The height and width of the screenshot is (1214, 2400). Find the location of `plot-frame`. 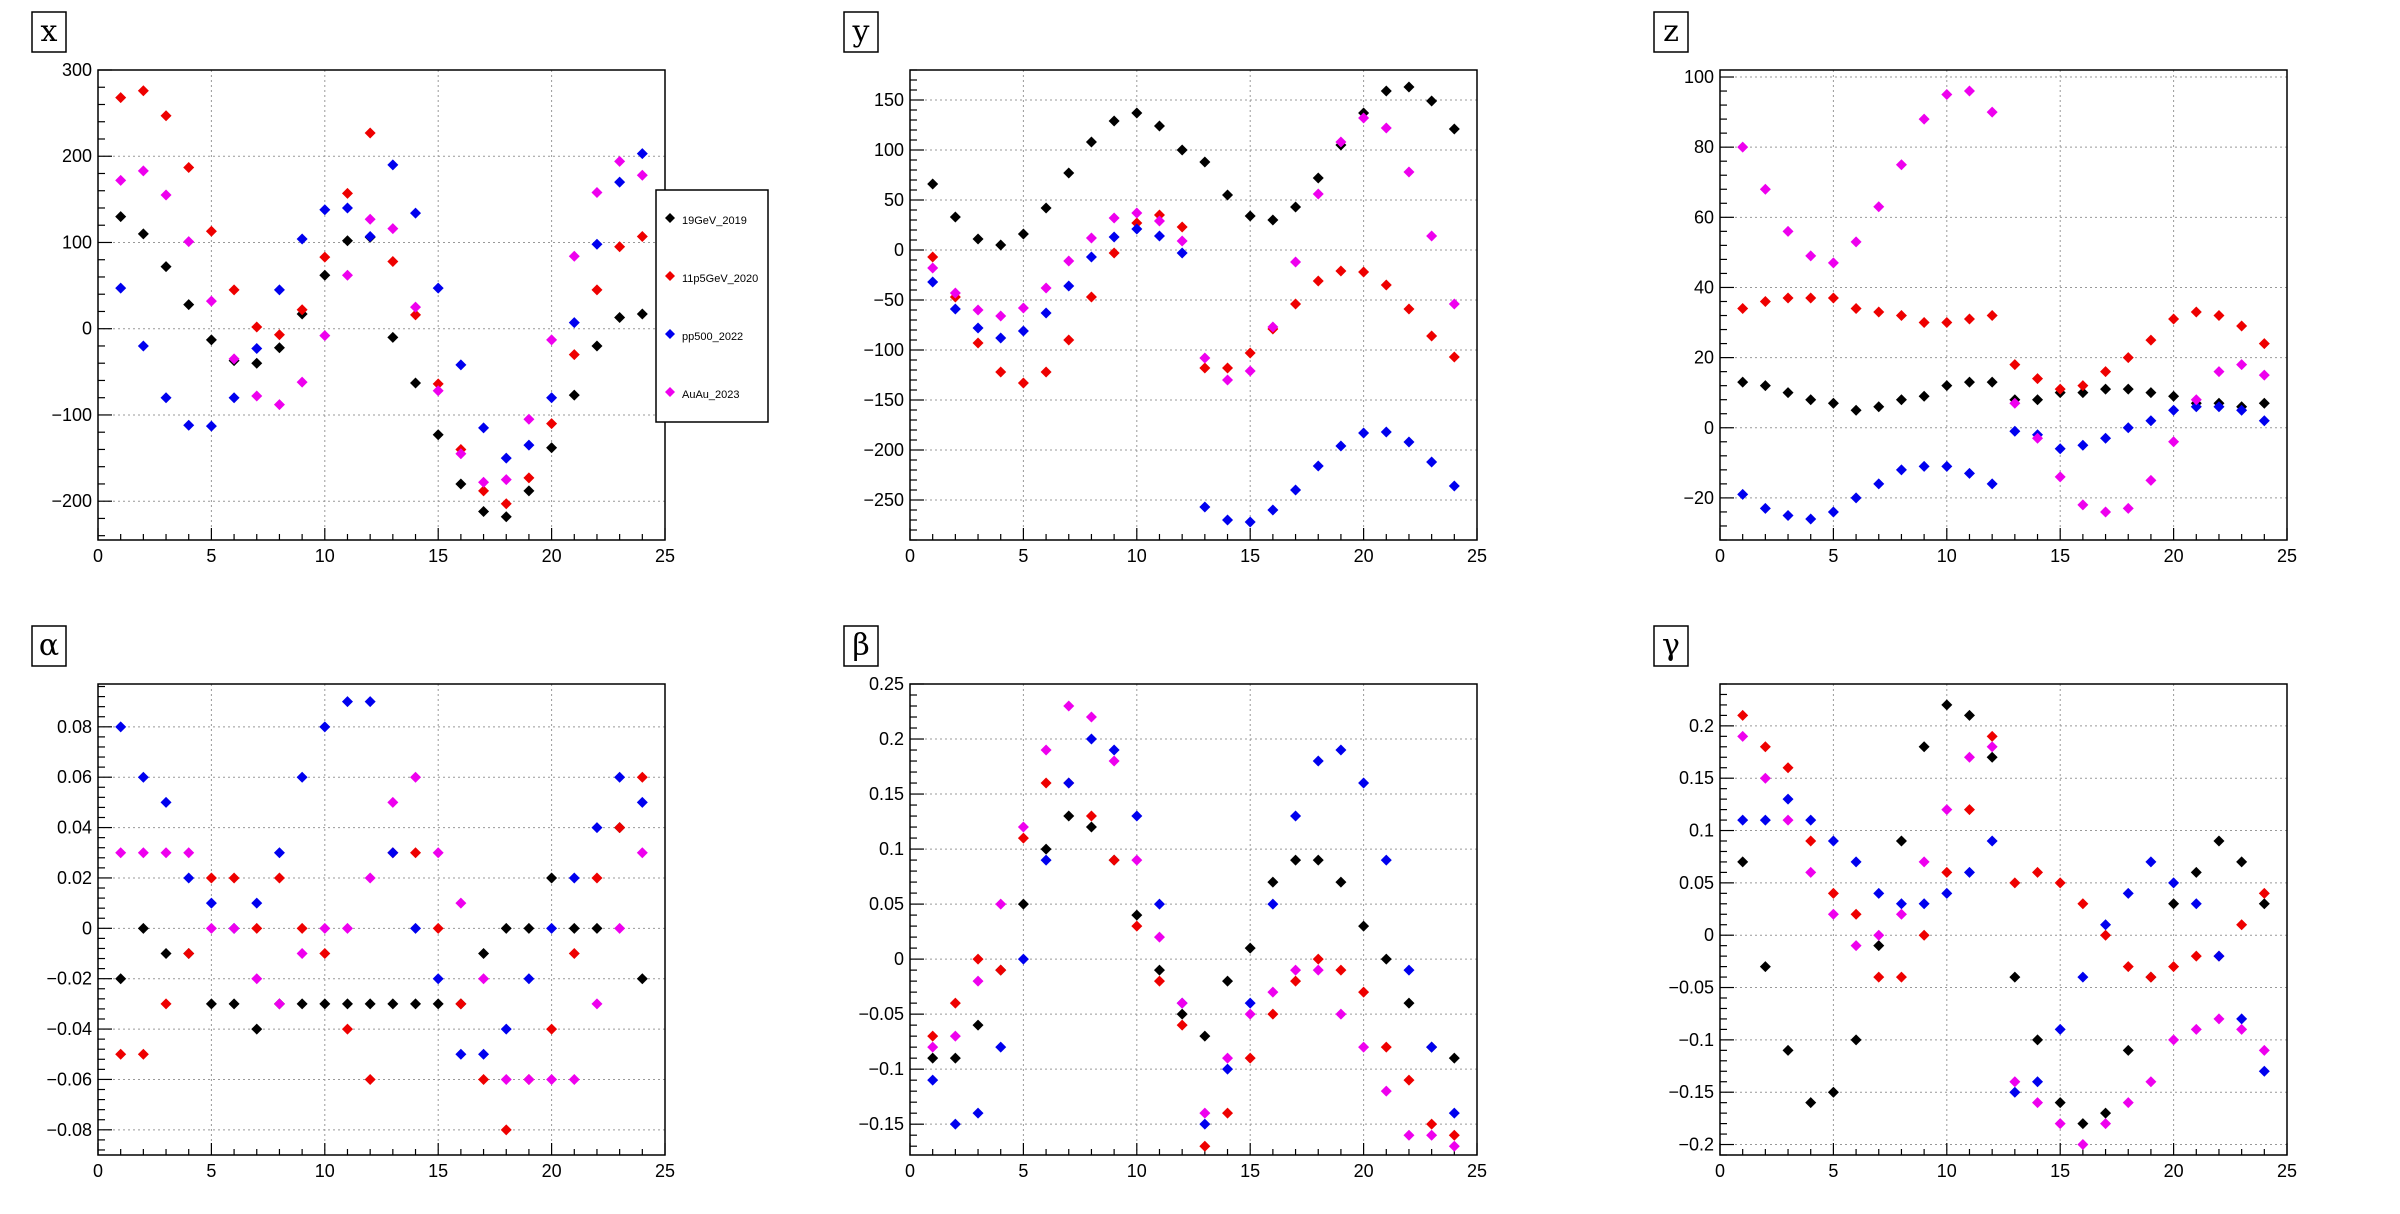

plot-frame is located at coordinates (2003, 305).